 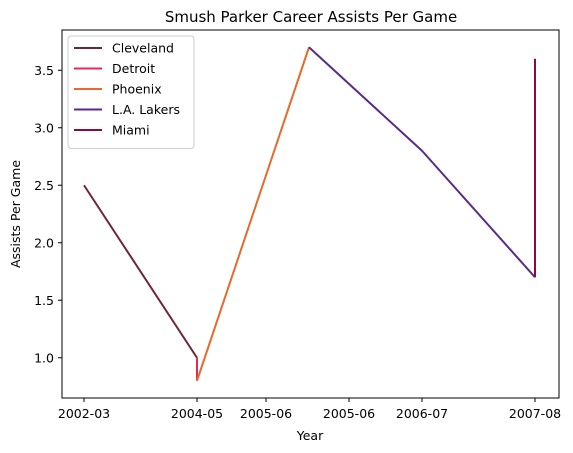 What do you see at coordinates (143, 48) in the screenshot?
I see `legend-label: Cleveland` at bounding box center [143, 48].